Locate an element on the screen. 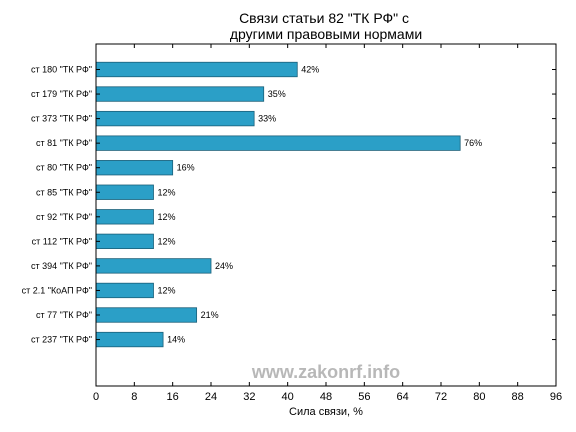  y-tick-label: ст 179 "ТК РФ" is located at coordinates (61, 94).